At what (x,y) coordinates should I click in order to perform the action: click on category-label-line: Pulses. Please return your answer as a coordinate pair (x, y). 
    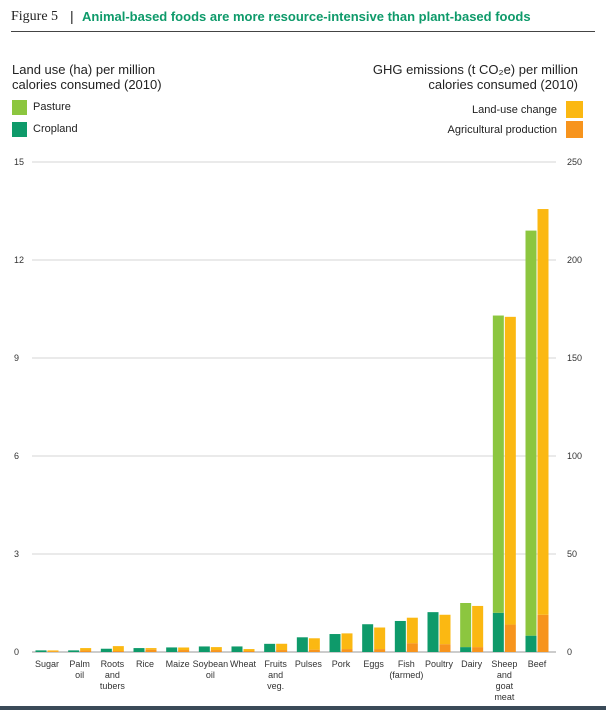
    Looking at the image, I should click on (309, 664).